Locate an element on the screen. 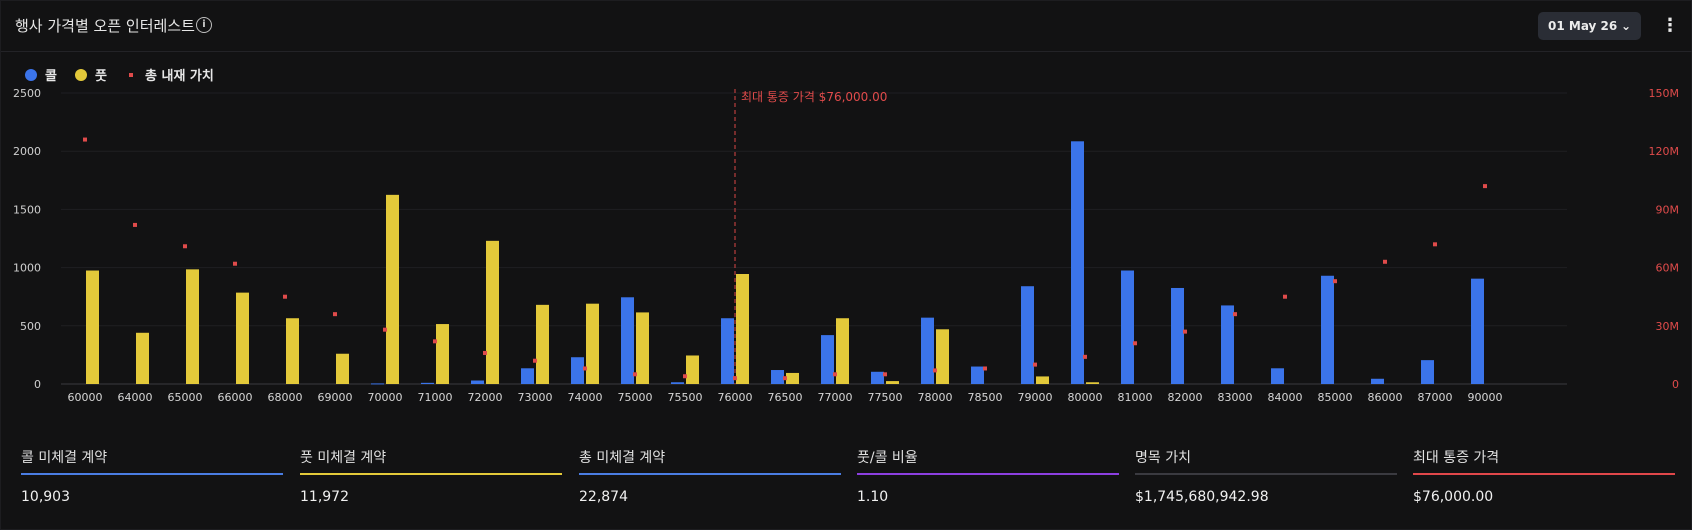 The width and height of the screenshot is (1692, 530). stat-total-oi: 총 미체결 계약 22,874 is located at coordinates (710, 476).